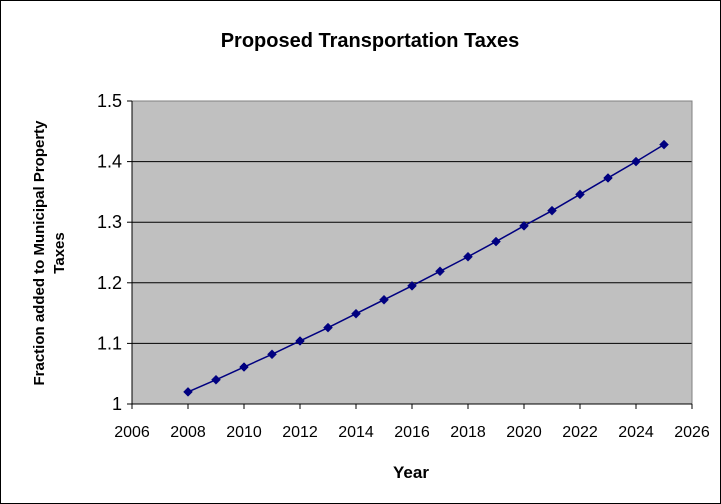 The image size is (721, 504). What do you see at coordinates (39, 253) in the screenshot?
I see `y-axis-title-line-1: Fraction added to Municipal Property` at bounding box center [39, 253].